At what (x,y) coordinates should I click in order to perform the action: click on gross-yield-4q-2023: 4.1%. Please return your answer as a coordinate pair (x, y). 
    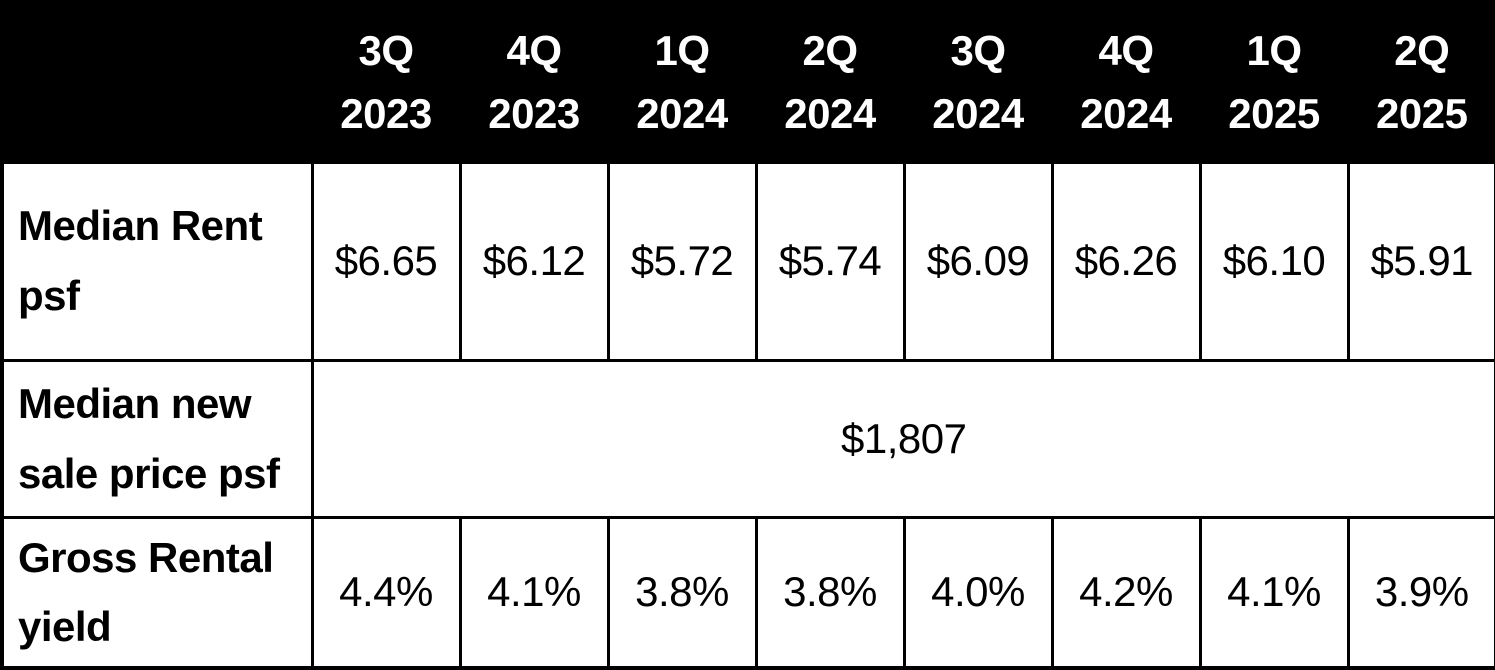
    Looking at the image, I should click on (534, 592).